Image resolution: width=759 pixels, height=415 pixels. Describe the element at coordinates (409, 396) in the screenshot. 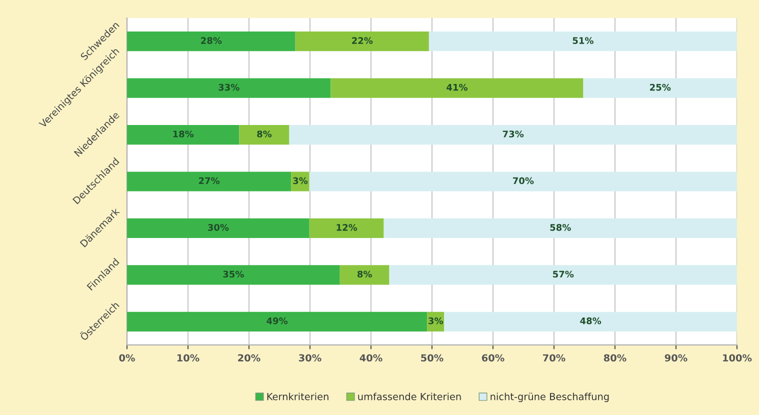

I see `legend-label: umfassende Kriterien` at that location.